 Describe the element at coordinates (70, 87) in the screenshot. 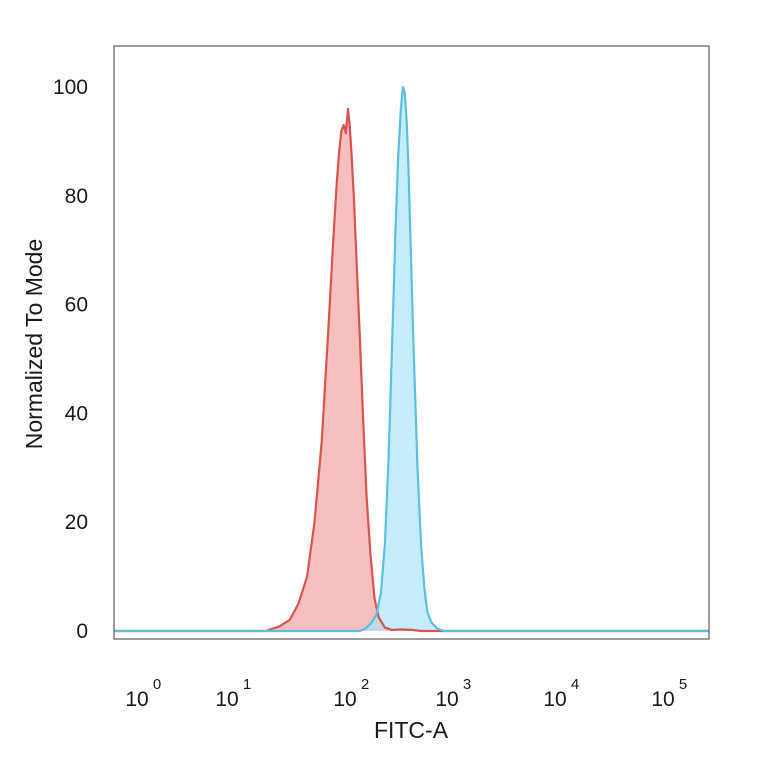

I see `y-tick-label: 100` at that location.